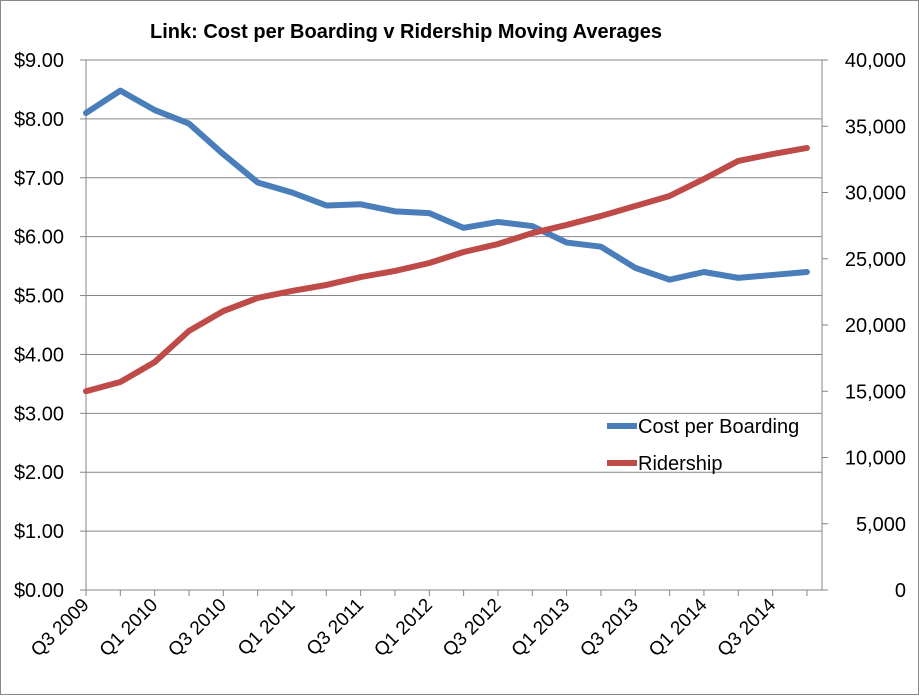 The width and height of the screenshot is (919, 699). I want to click on x-tick-label: Q3 2012, so click(472, 628).